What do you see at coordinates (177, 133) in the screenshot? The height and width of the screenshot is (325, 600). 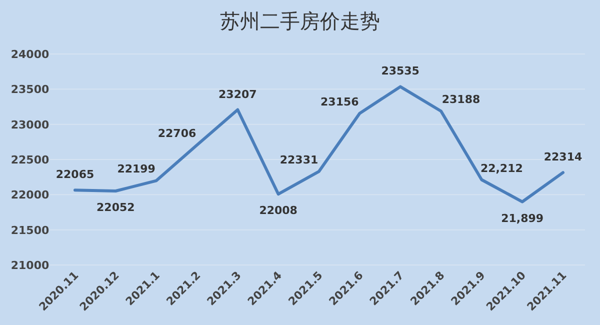 I see `data-label: 22706` at bounding box center [177, 133].